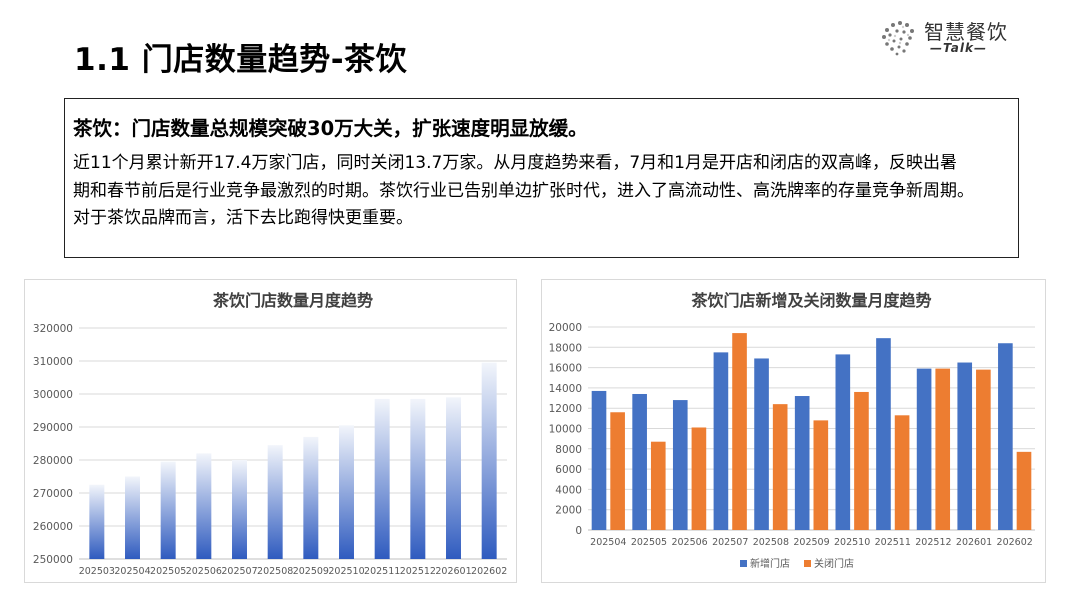 Image resolution: width=1080 pixels, height=608 pixels. I want to click on y-tick-label: 310000, so click(53, 362).